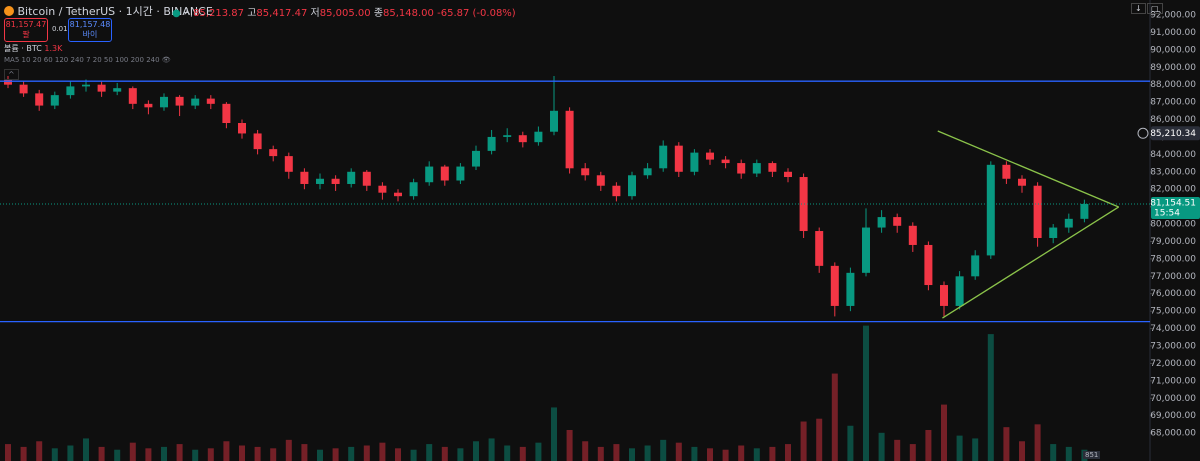 The width and height of the screenshot is (1200, 461). I want to click on y-tick-label: 68,000.00, so click(1173, 434).